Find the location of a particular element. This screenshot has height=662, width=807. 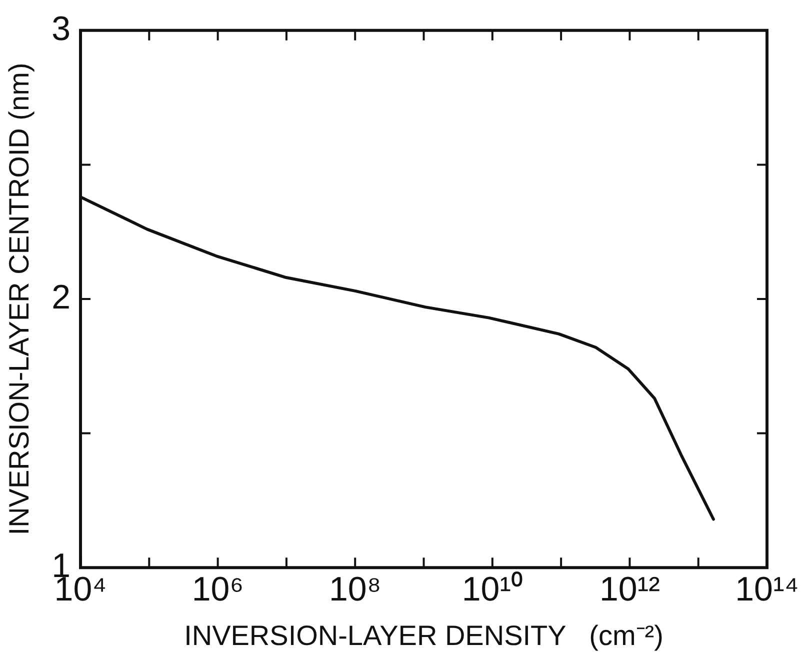

x-tick-label: 10¹⁰ is located at coordinates (492, 589).